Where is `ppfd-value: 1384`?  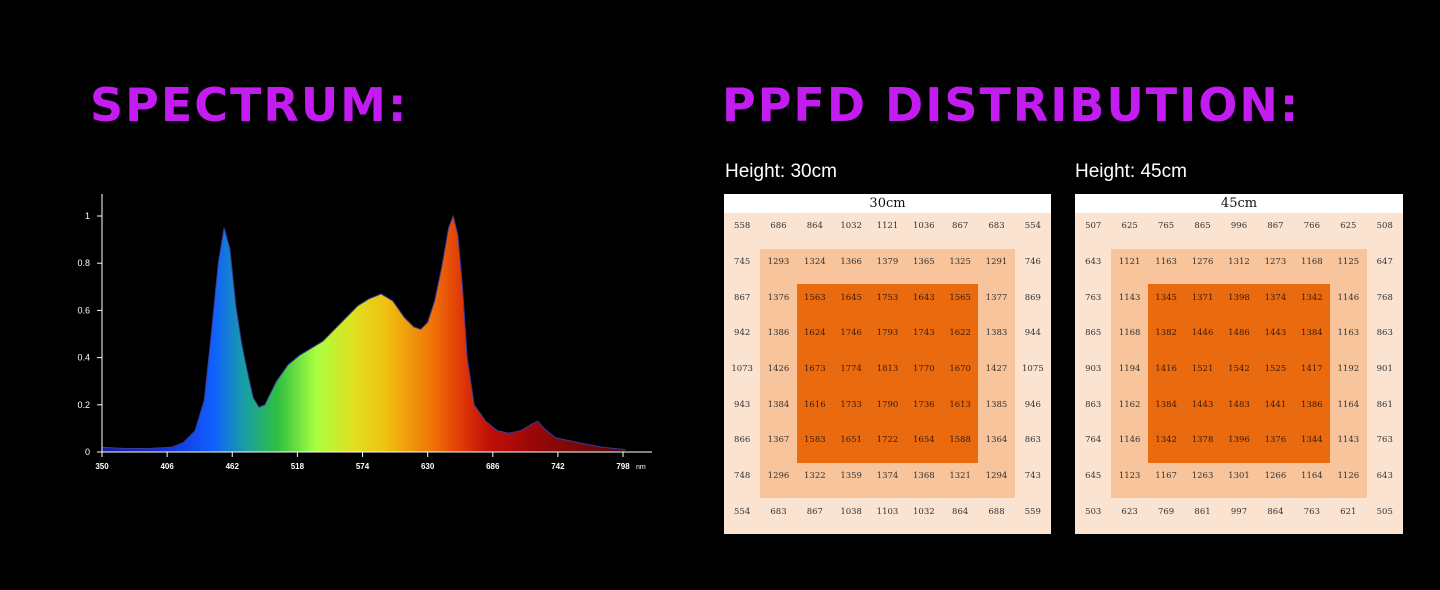 ppfd-value: 1384 is located at coordinates (1166, 404).